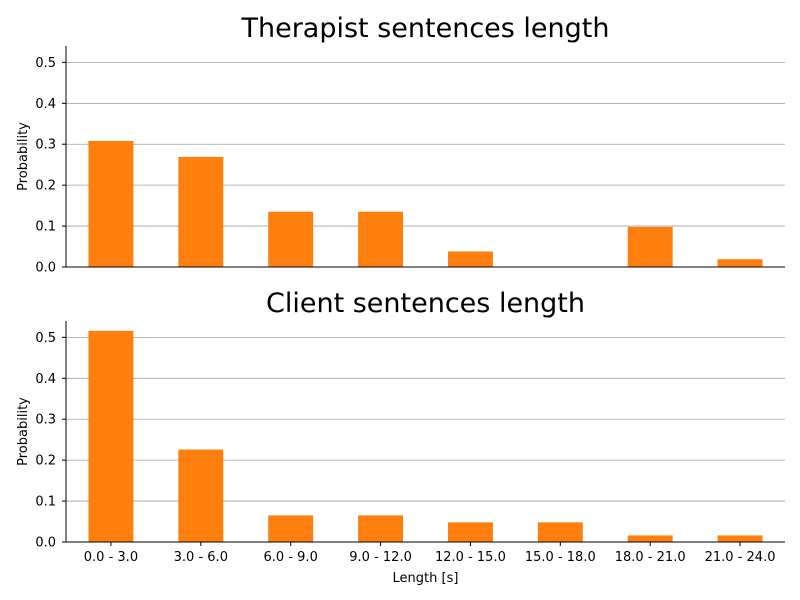 This screenshot has width=800, height=600. Describe the element at coordinates (380, 557) in the screenshot. I see `x-tick-label: 9.0 - 12.0` at that location.